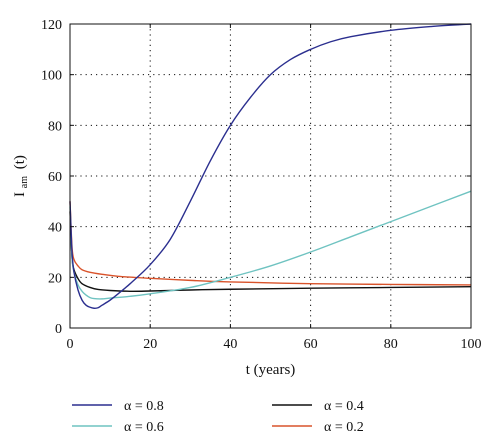 The width and height of the screenshot is (500, 444). What do you see at coordinates (24, 182) in the screenshot?
I see `y-axis-title-sub: am` at bounding box center [24, 182].